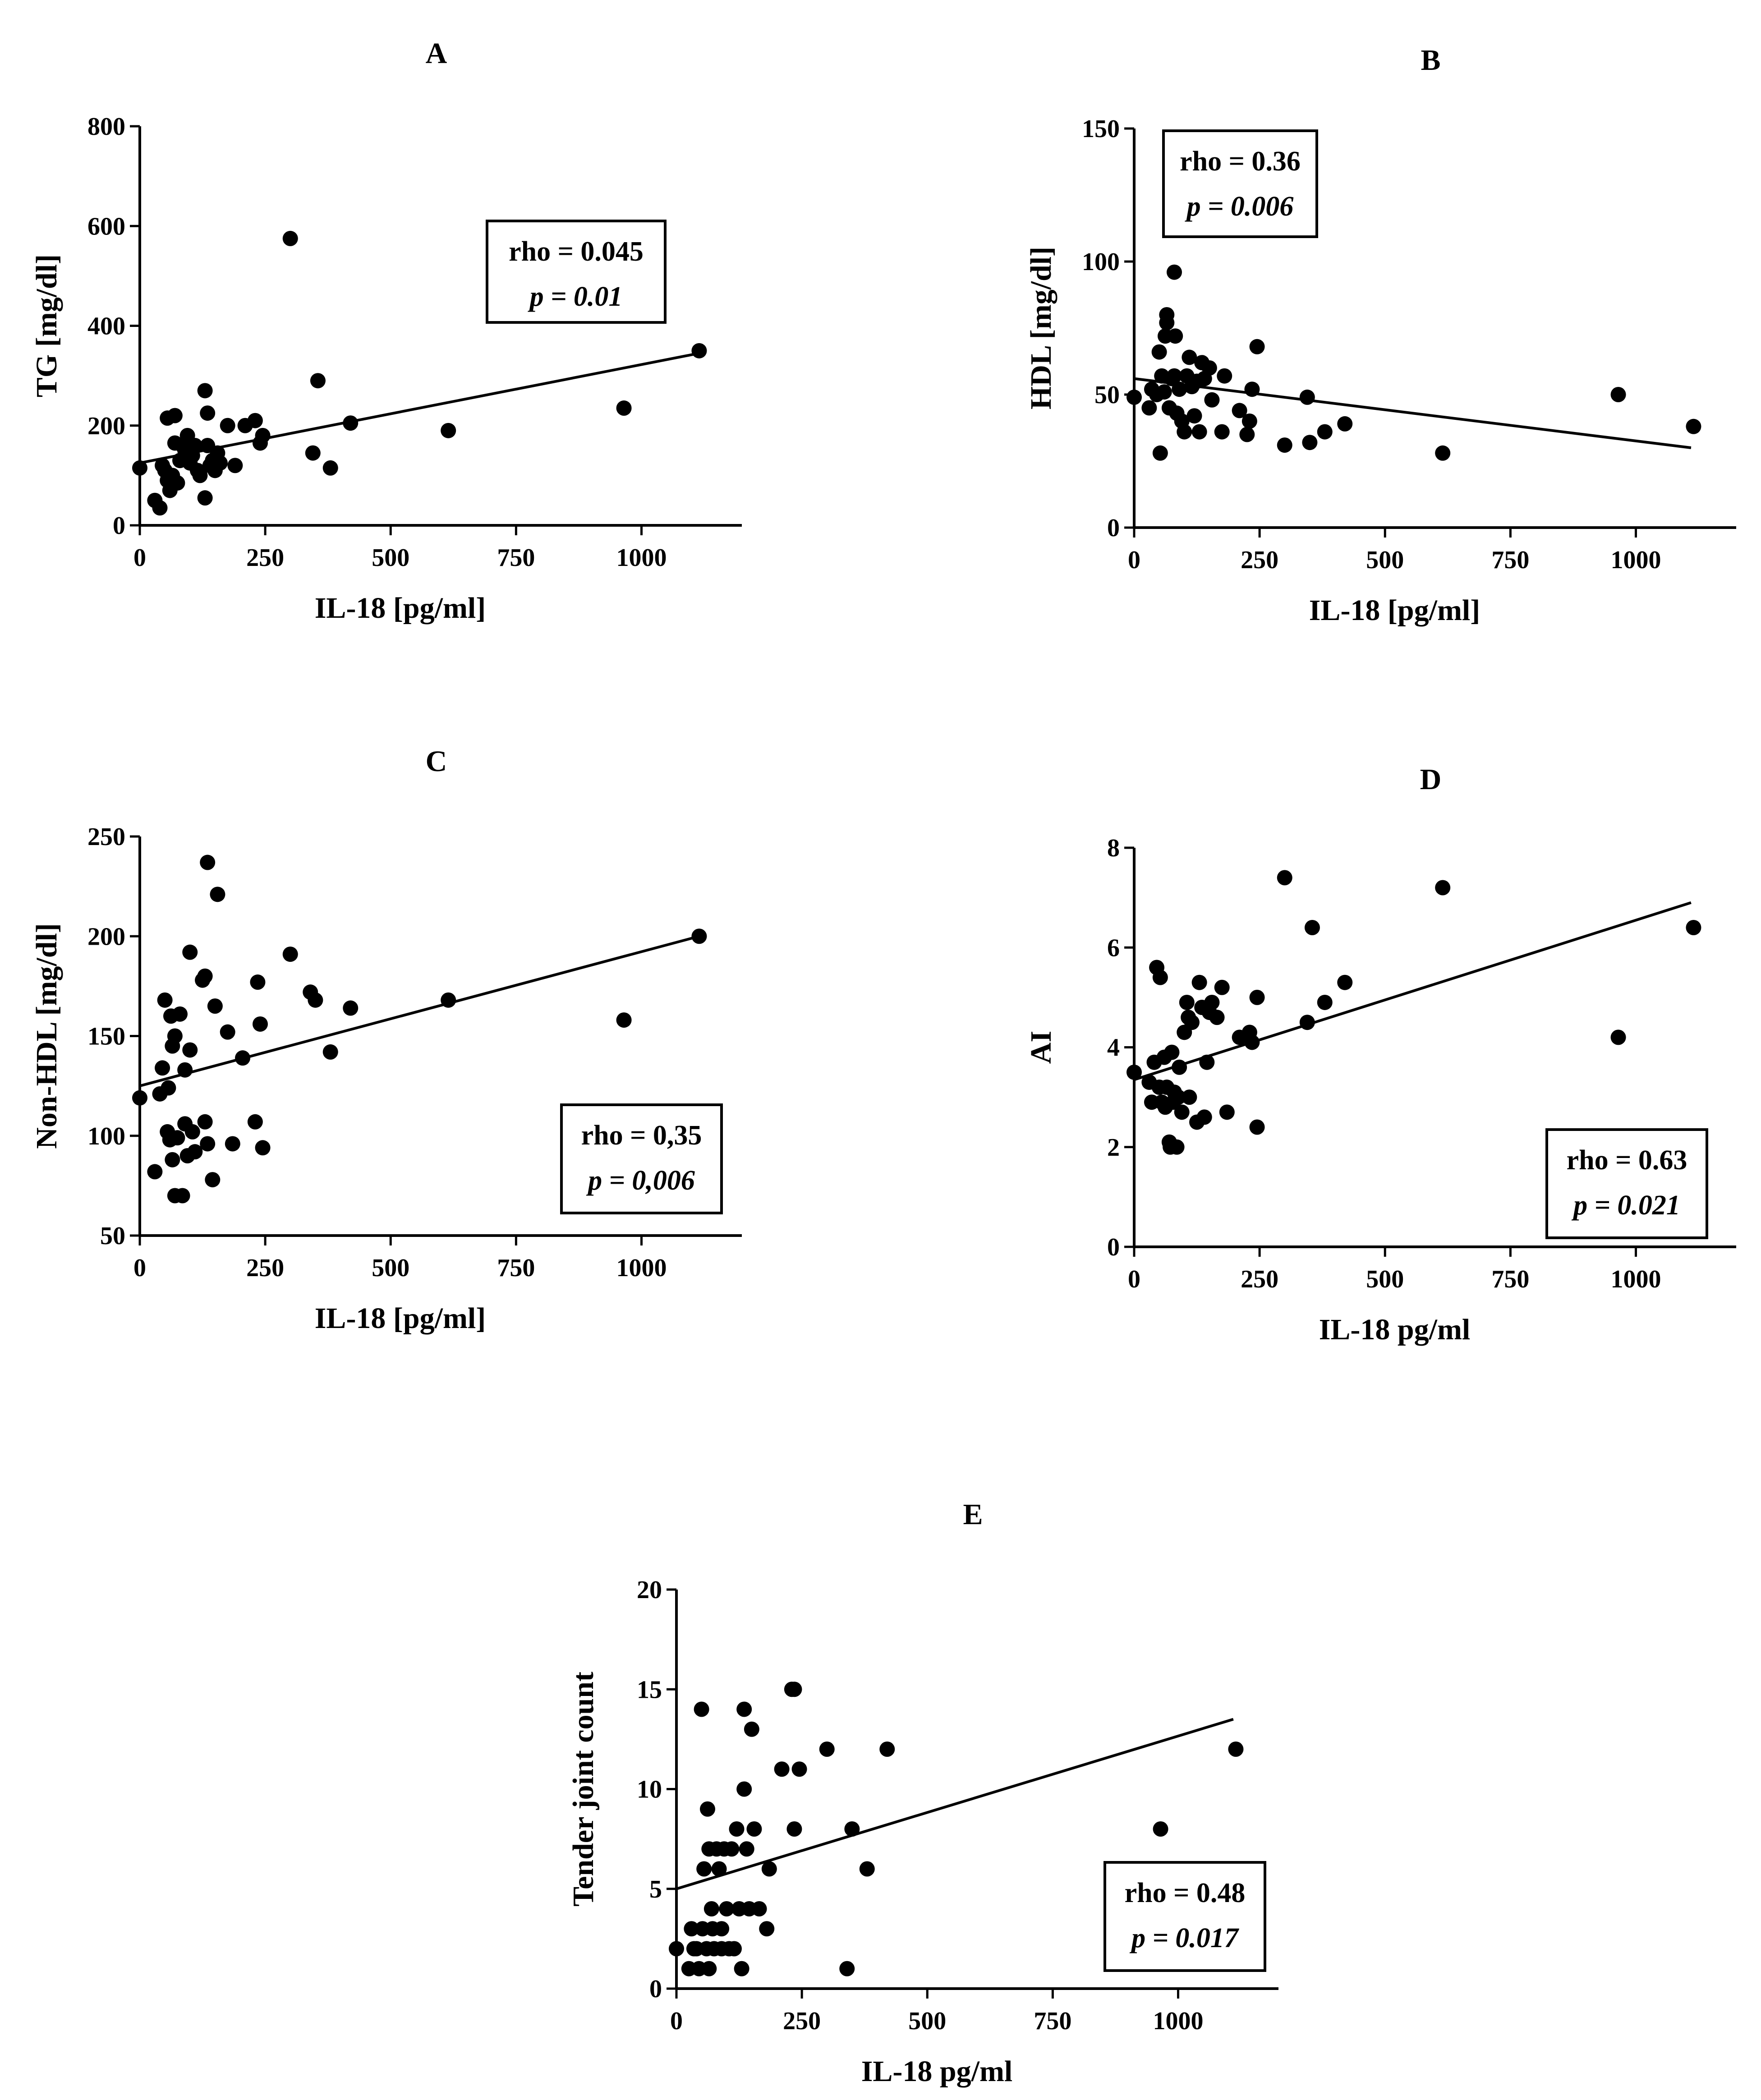  What do you see at coordinates (437, 762) in the screenshot?
I see `panel-c-title: C` at bounding box center [437, 762].